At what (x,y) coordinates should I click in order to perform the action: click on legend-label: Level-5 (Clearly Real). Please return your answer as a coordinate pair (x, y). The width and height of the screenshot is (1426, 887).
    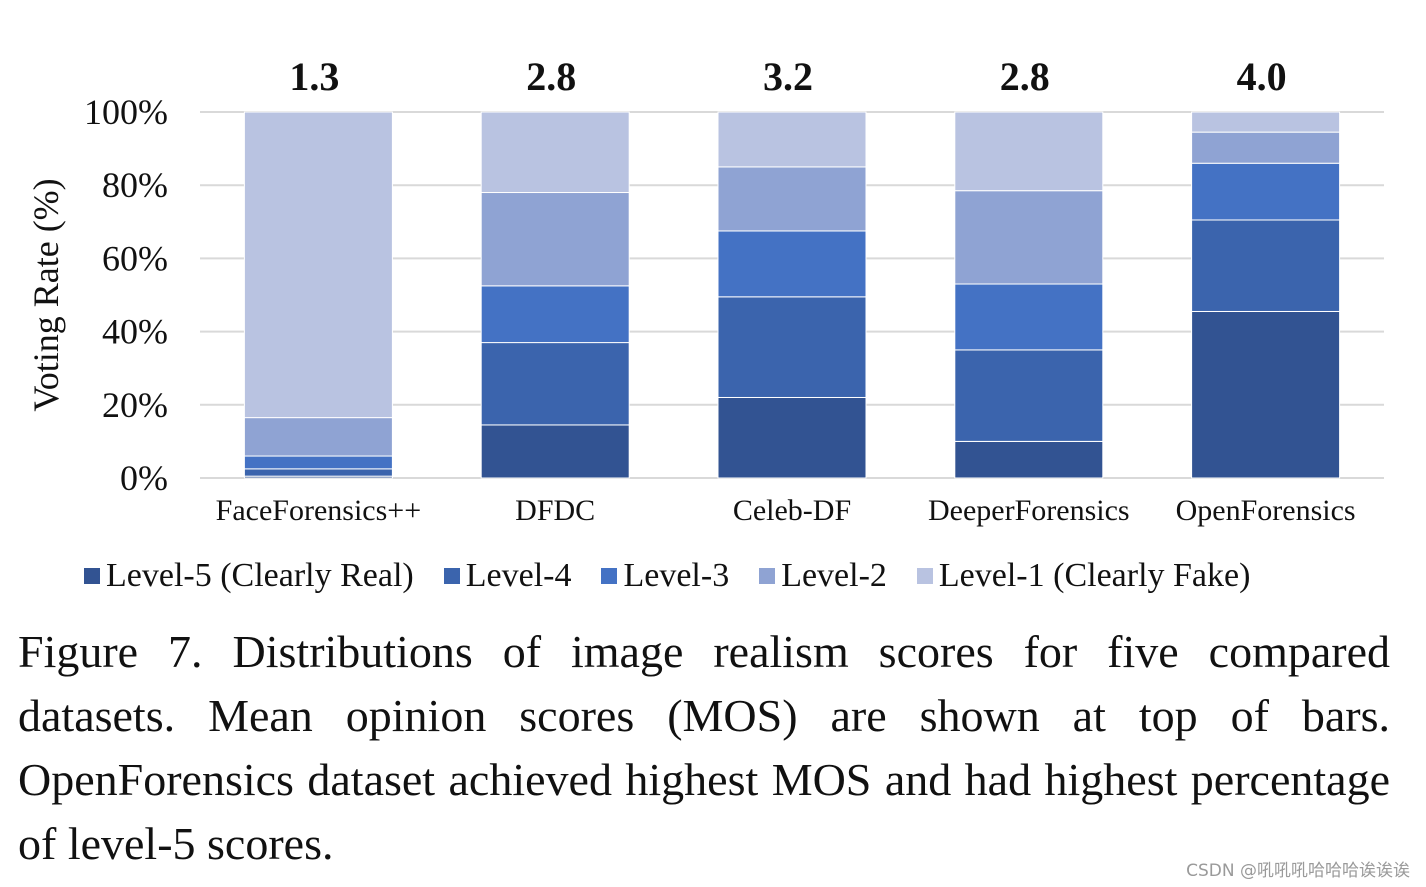
    Looking at the image, I should click on (260, 575).